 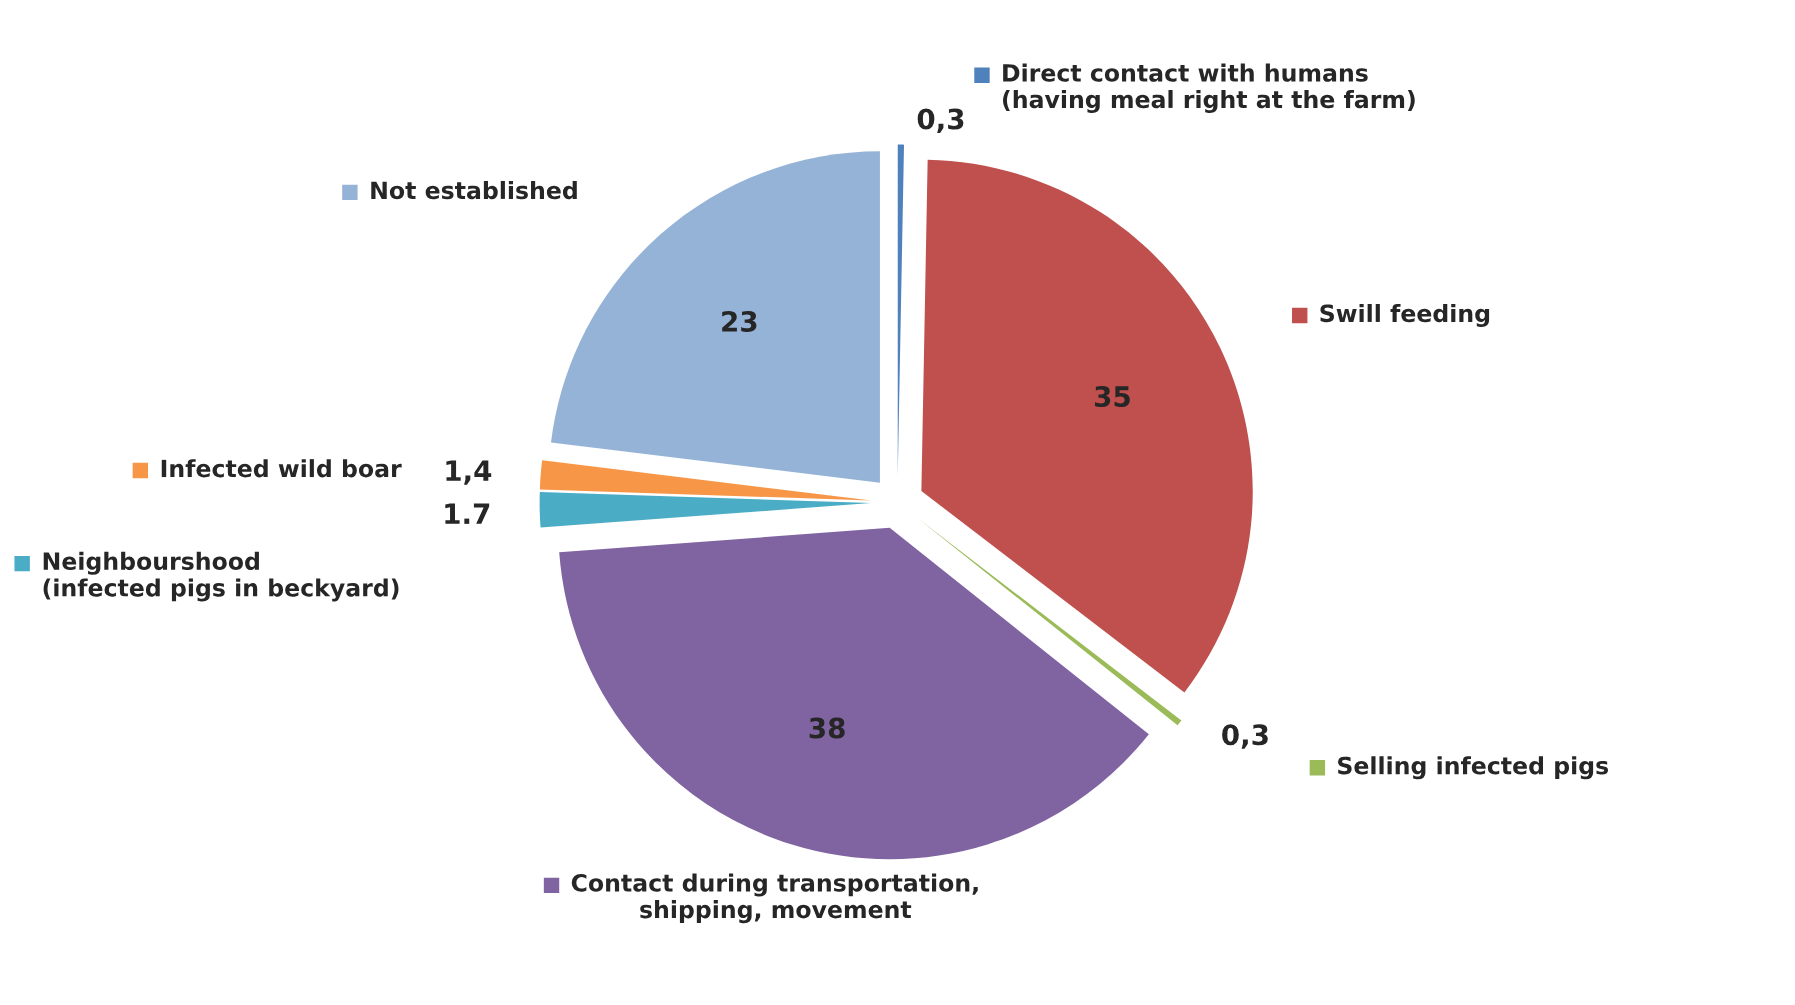 I want to click on legend-label: Swill feeding, so click(x=1405, y=315).